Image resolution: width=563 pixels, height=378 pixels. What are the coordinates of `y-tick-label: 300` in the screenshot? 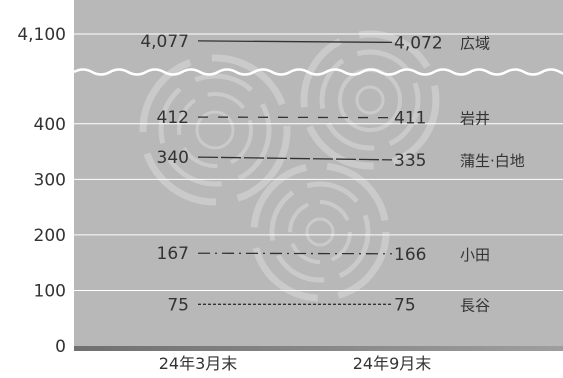 It's located at (50, 180).